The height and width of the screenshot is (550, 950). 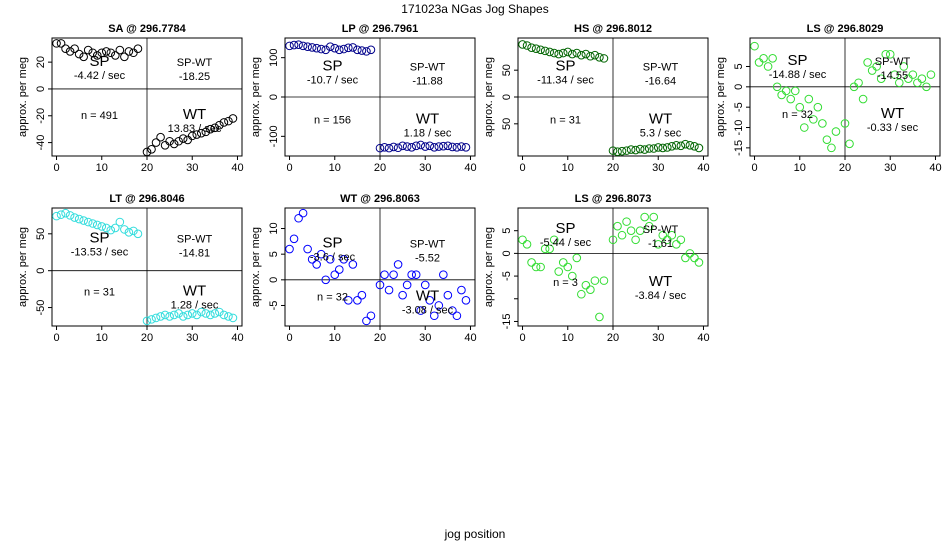 What do you see at coordinates (147, 29) in the screenshot?
I see `panel-title: SA @ 296.7784` at bounding box center [147, 29].